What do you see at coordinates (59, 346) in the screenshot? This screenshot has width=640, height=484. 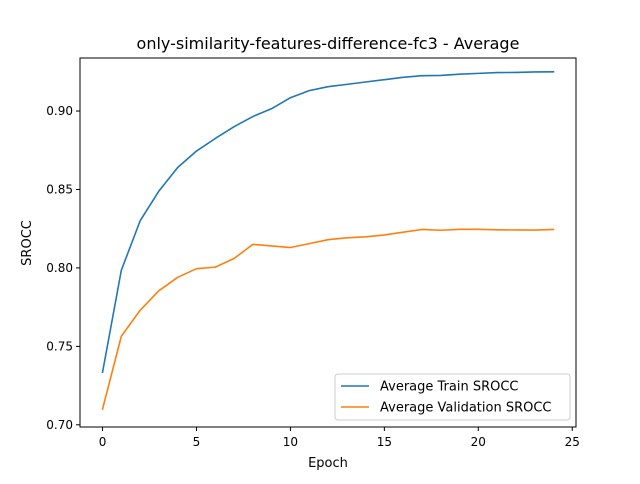 I see `y-tick-label: 0.75` at bounding box center [59, 346].